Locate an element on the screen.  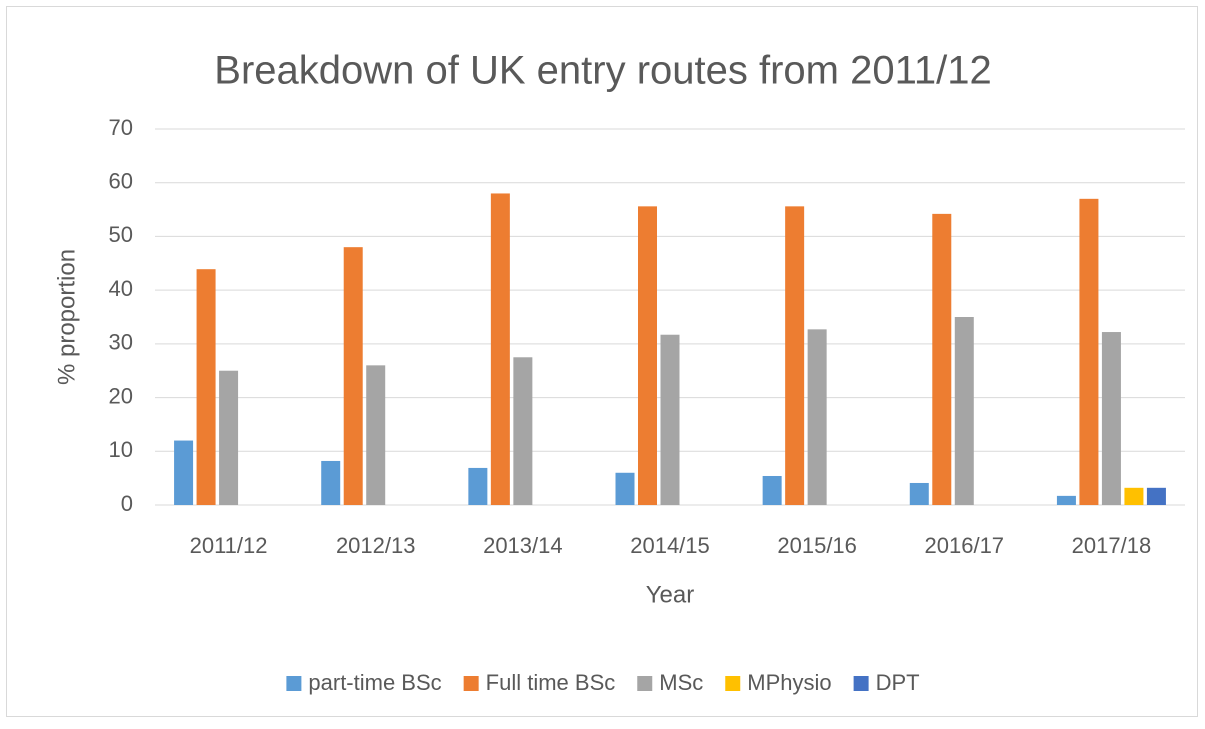
y-axis-title: % proportion is located at coordinates (66, 317).